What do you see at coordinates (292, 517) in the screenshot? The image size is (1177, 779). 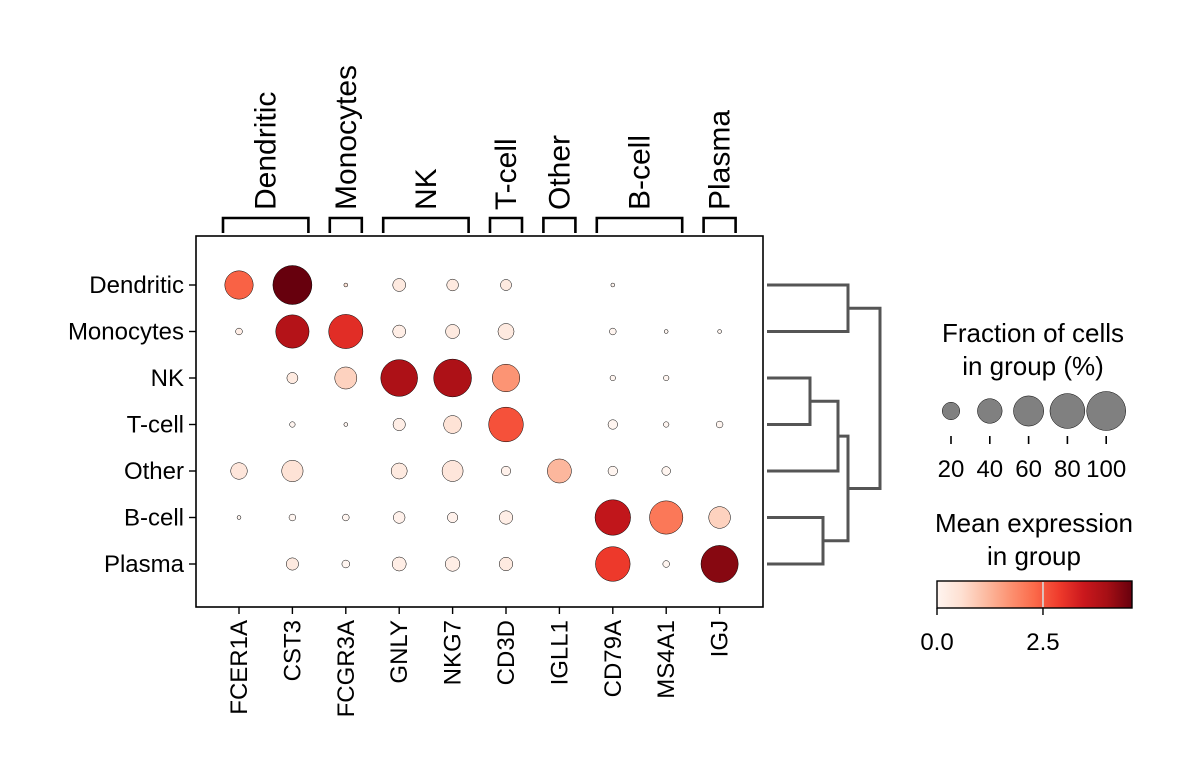 I see `dot-B-cell-CST3` at bounding box center [292, 517].